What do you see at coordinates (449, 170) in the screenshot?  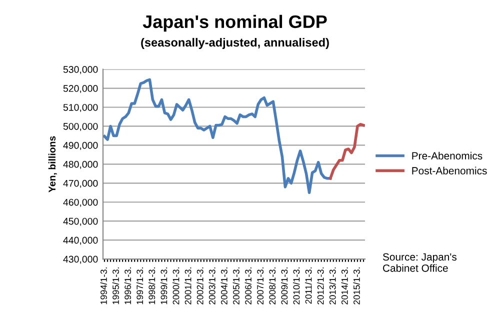 I see `legend-label: Post-Abenomics` at bounding box center [449, 170].